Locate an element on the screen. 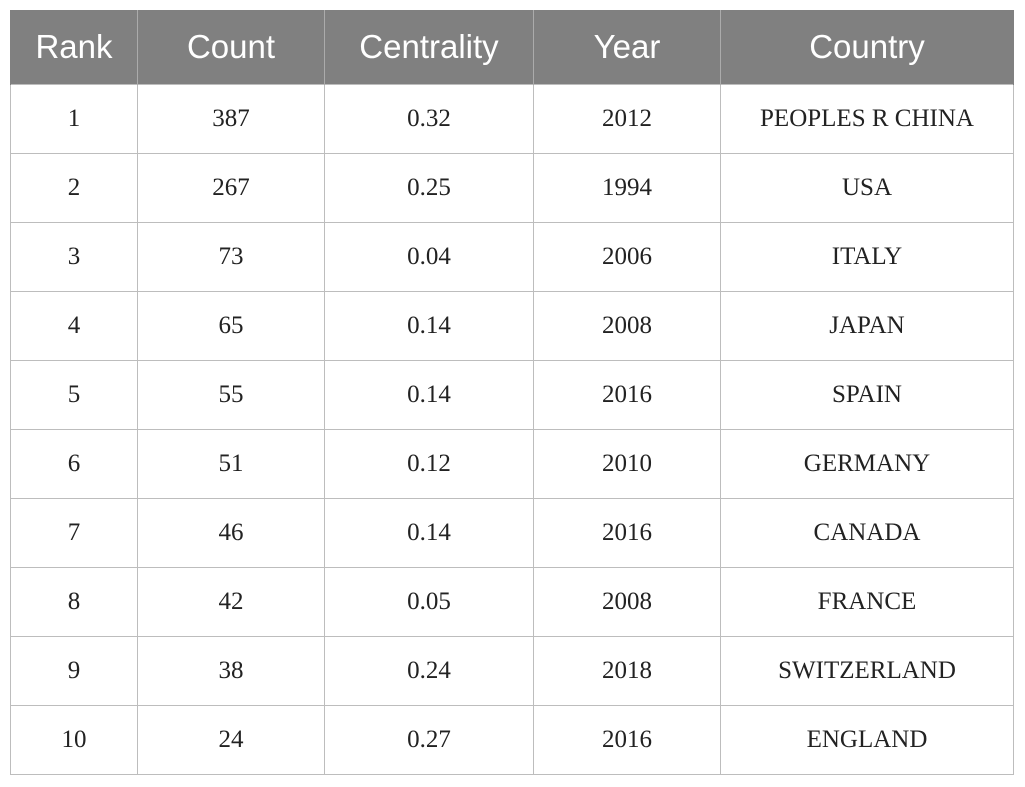  cell-count: 46 is located at coordinates (231, 533).